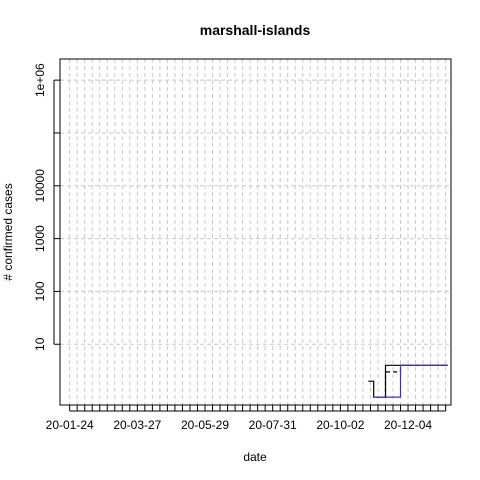 This screenshot has width=480, height=480. What do you see at coordinates (40, 80) in the screenshot?
I see `y-tick-label: 1e+06` at bounding box center [40, 80].